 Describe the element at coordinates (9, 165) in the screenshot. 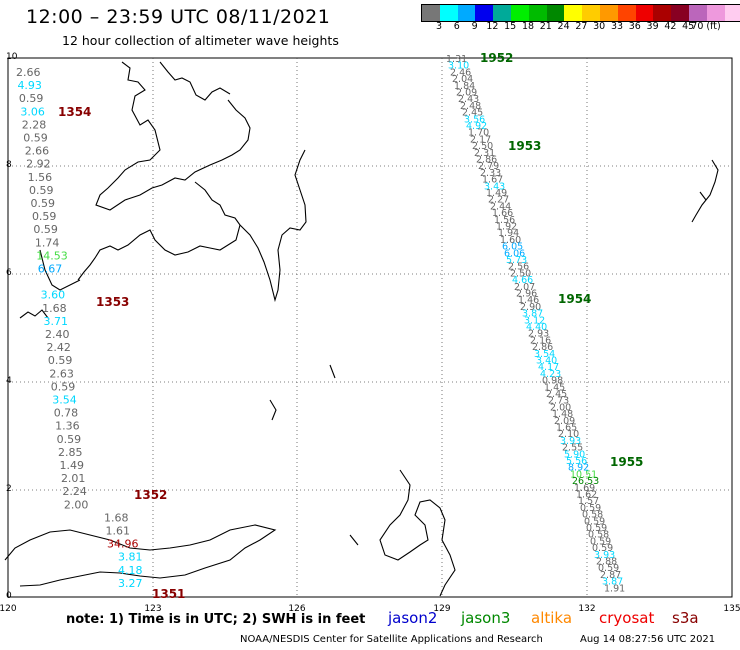

I see `latitude-label: 8` at that location.